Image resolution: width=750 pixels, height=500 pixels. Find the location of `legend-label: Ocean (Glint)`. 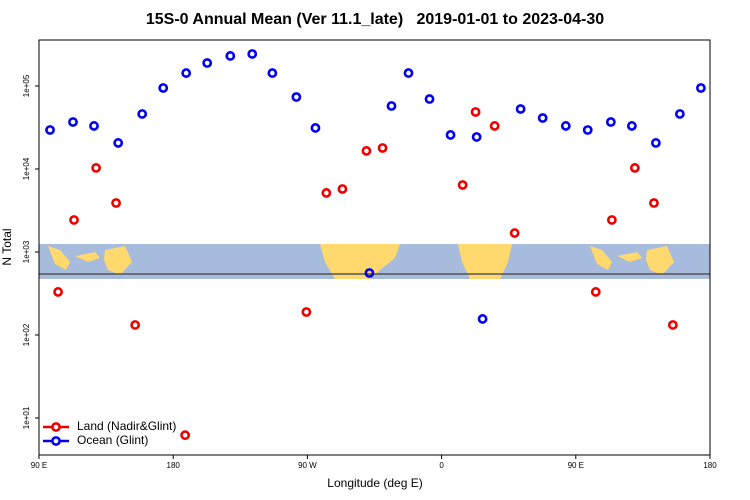

legend-label: Ocean (Glint) is located at coordinates (112, 440).